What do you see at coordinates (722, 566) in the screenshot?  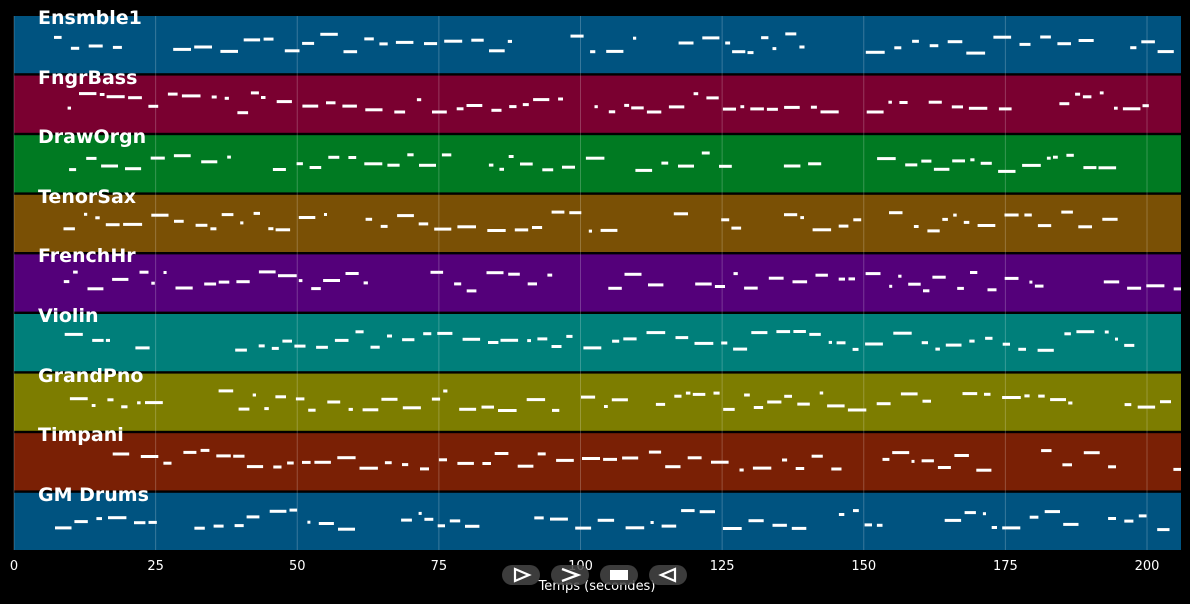 I see `x-tick-label: 125` at bounding box center [722, 566].